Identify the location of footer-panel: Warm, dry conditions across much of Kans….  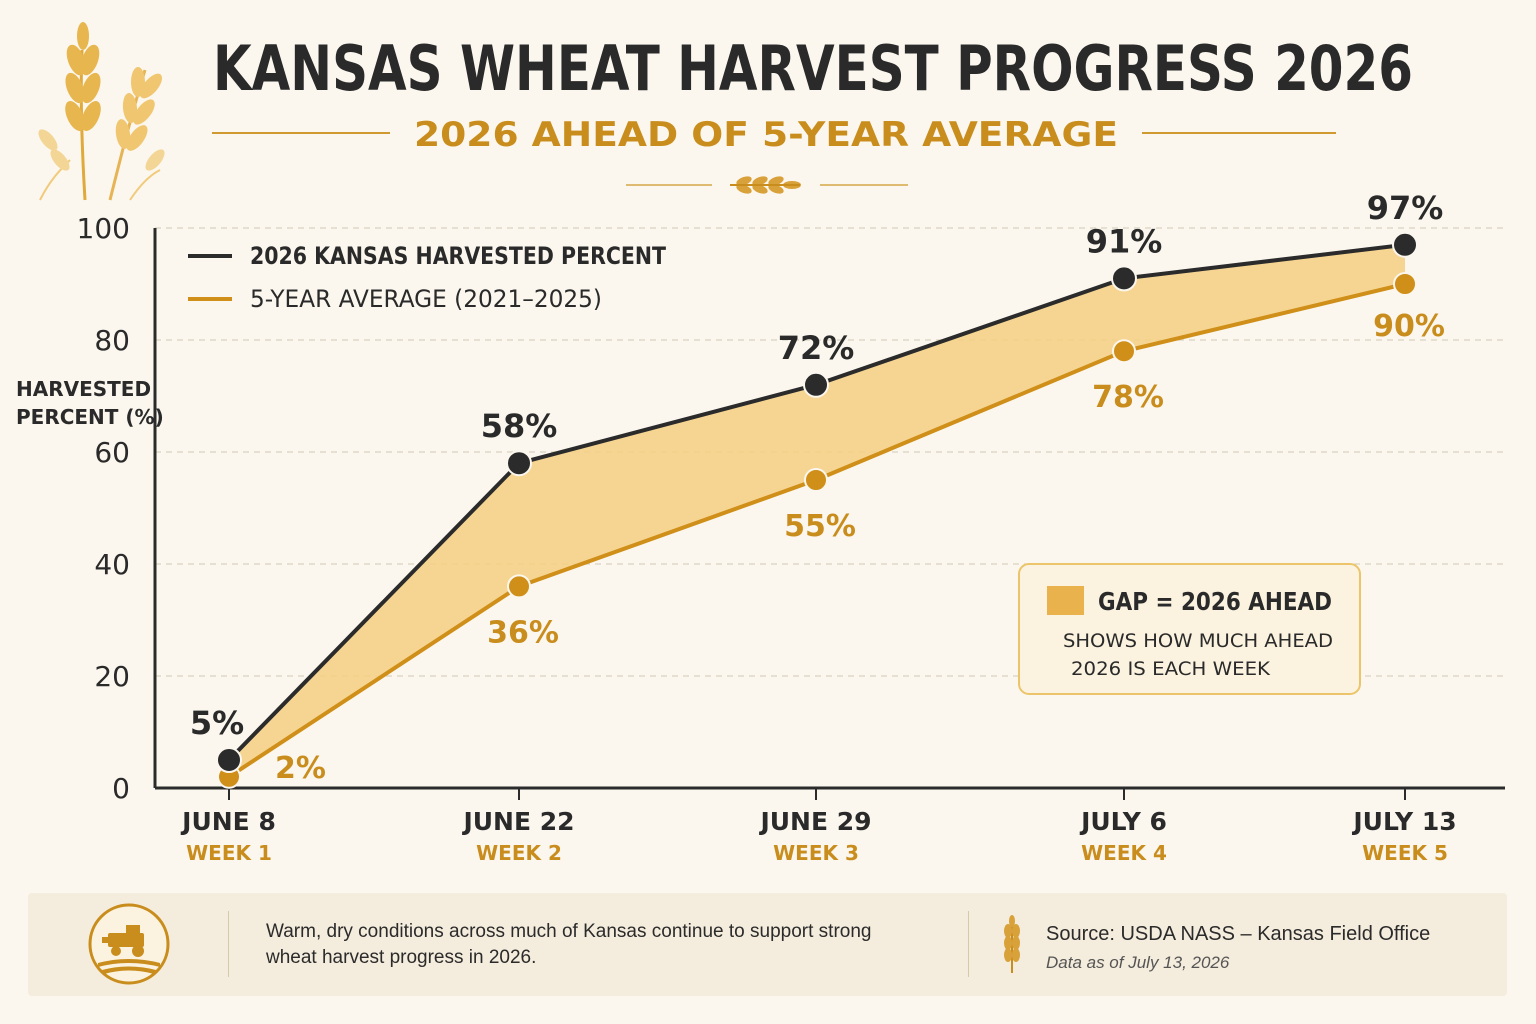
(767, 944).